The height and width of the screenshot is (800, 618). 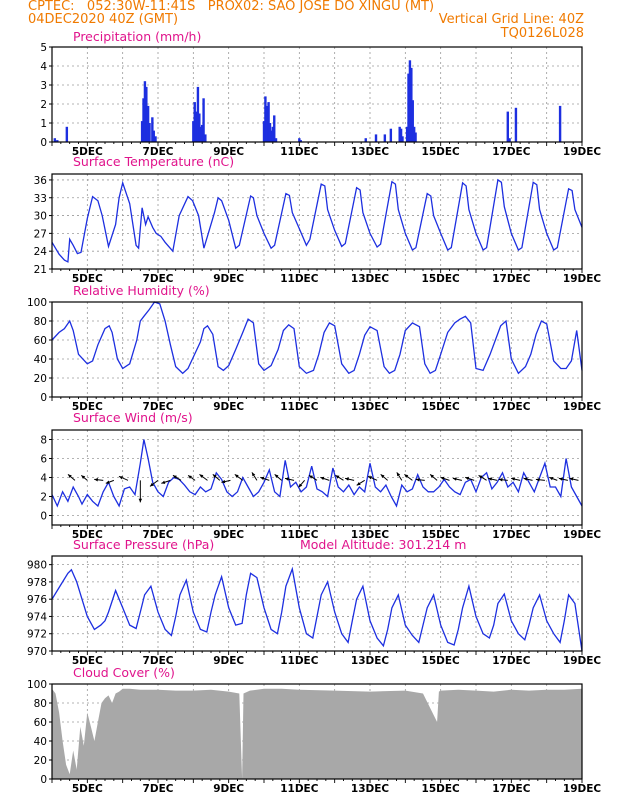 What do you see at coordinates (87, 789) in the screenshot?
I see `cloud-xtick-label: 5DEC` at bounding box center [87, 789].